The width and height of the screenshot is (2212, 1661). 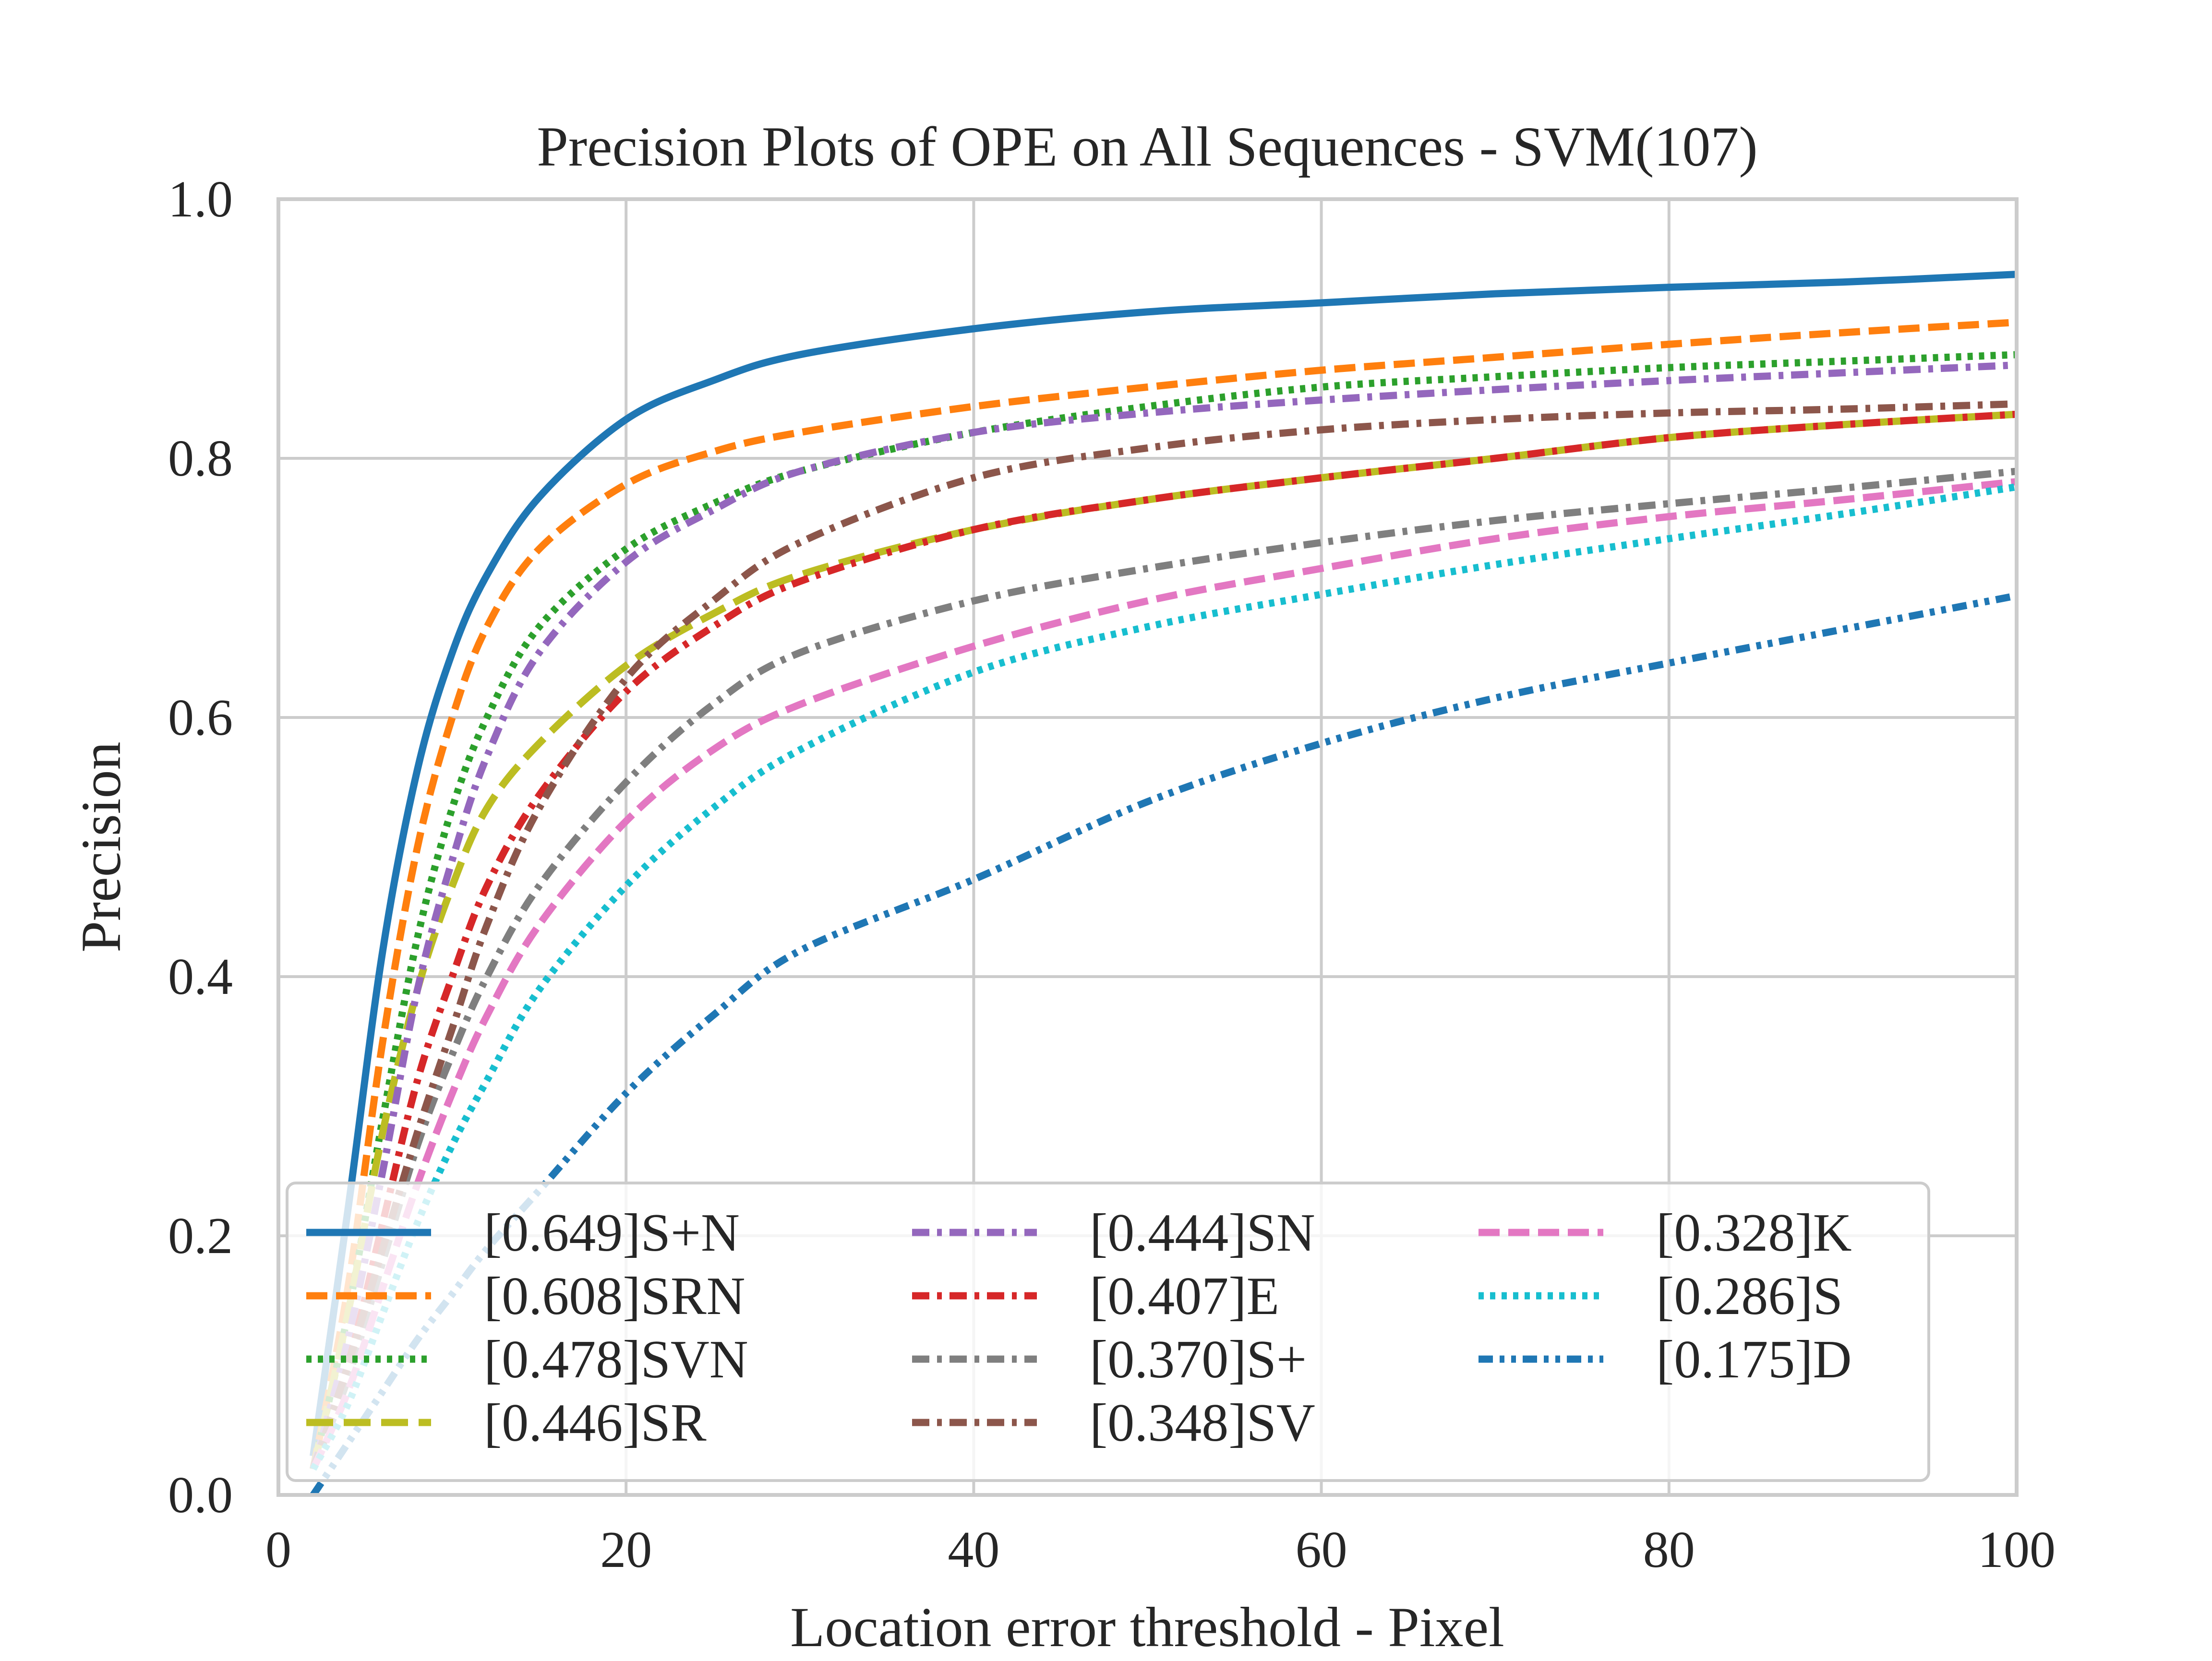 I want to click on y-tick-label: 0.2, so click(x=200, y=1236).